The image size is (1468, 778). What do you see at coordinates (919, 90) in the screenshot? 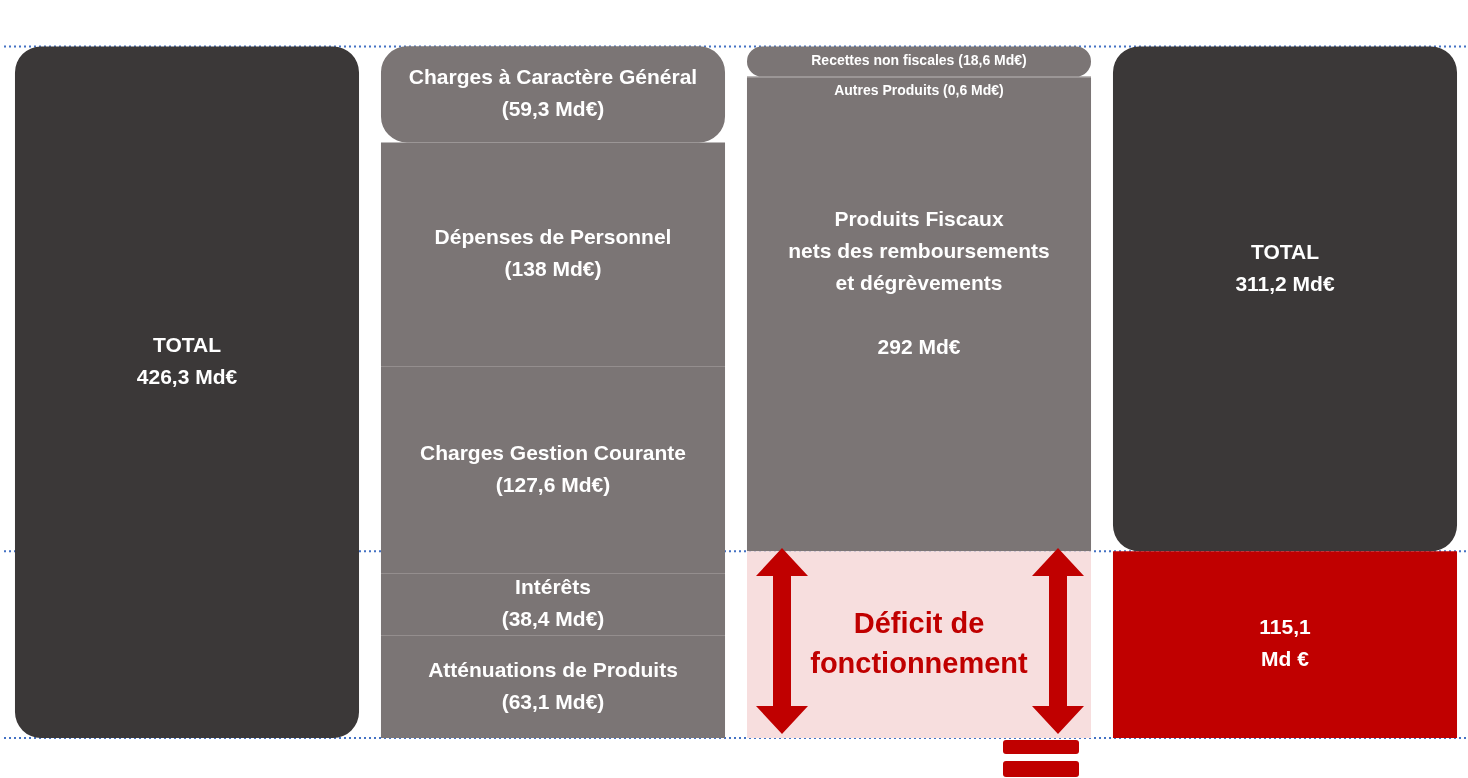
I see `data-label: Autres Produits (0,6 Md€)` at bounding box center [919, 90].